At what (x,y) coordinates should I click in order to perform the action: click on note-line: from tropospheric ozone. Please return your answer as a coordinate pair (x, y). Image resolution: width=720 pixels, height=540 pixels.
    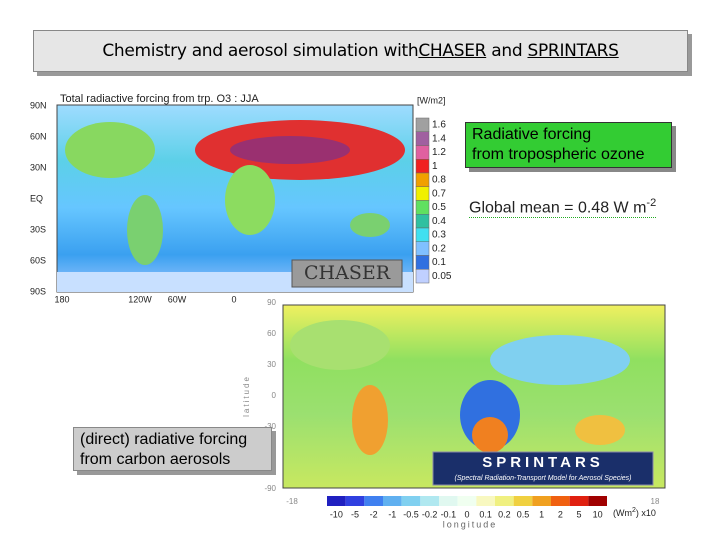
    Looking at the image, I should click on (558, 154).